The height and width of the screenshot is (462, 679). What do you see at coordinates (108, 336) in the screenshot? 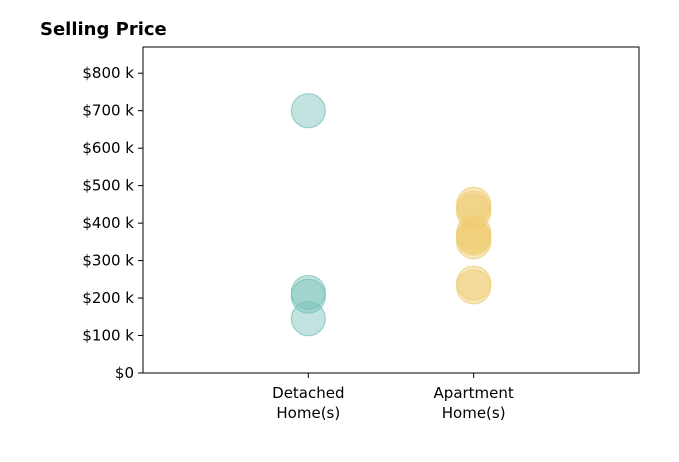
I see `y-tick-label: $100 k` at bounding box center [108, 336].